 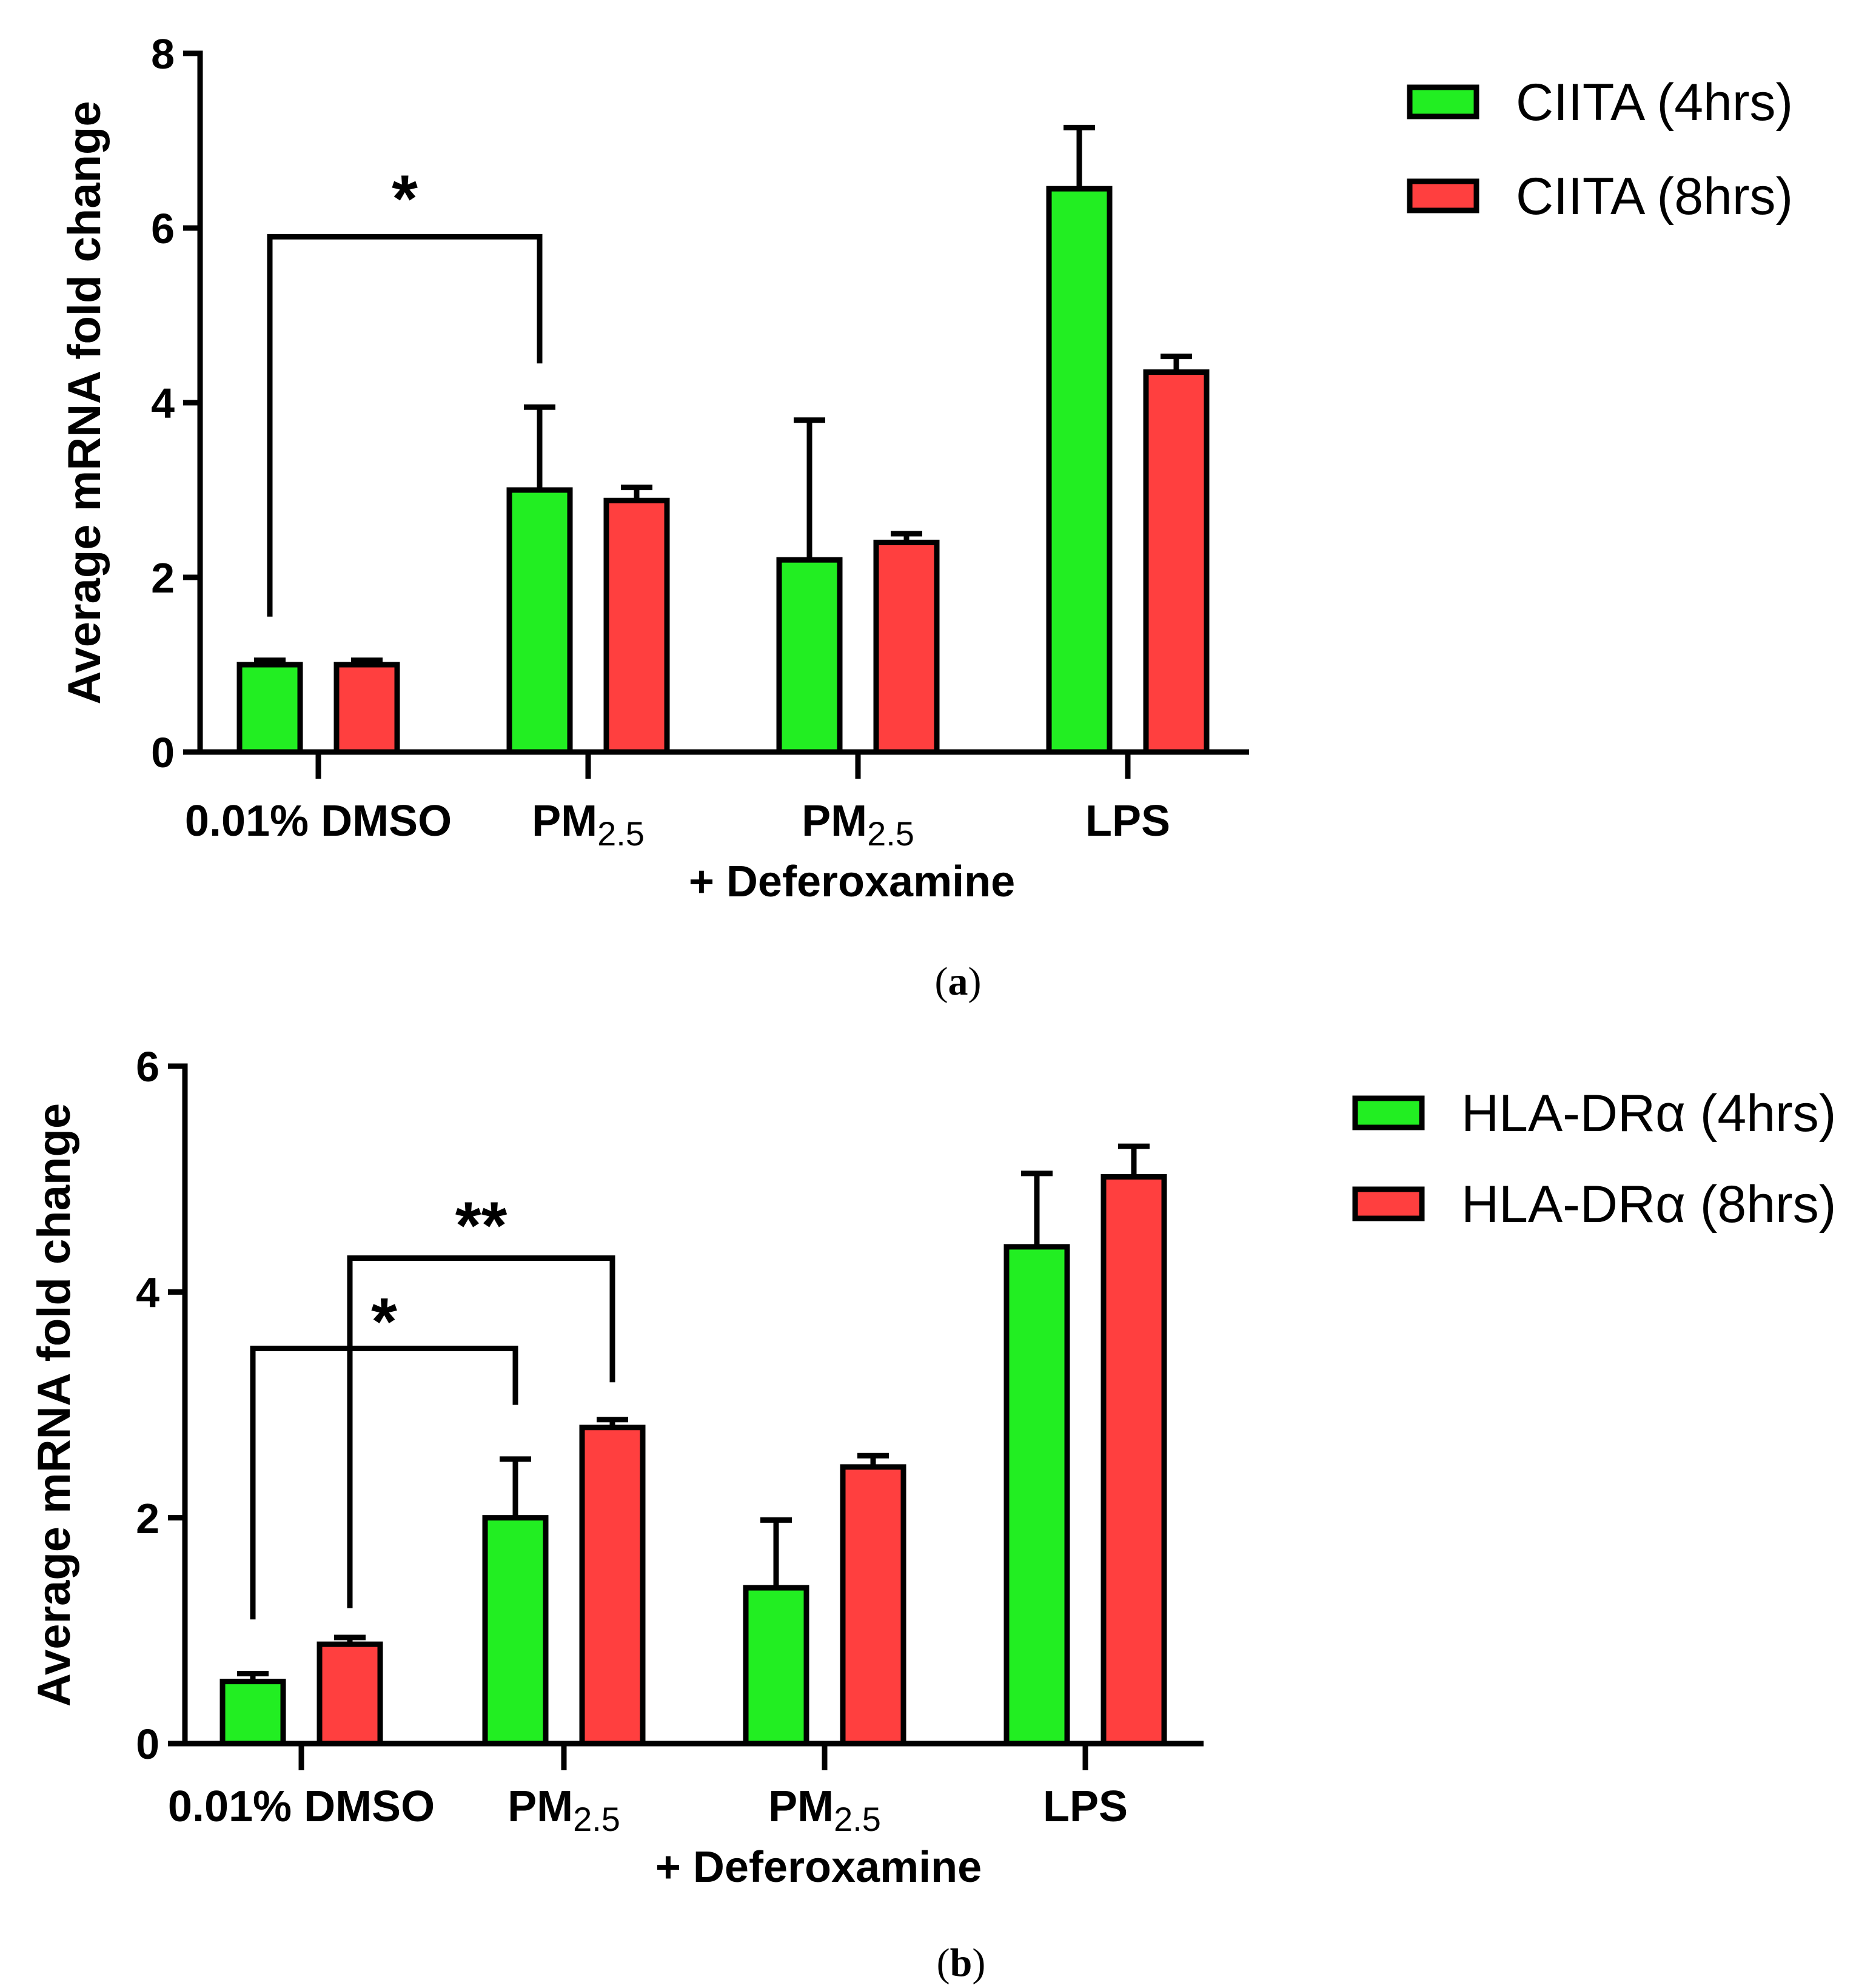 What do you see at coordinates (1648, 1113) in the screenshot?
I see `legend-label: HLA-DRα (4hrs)` at bounding box center [1648, 1113].